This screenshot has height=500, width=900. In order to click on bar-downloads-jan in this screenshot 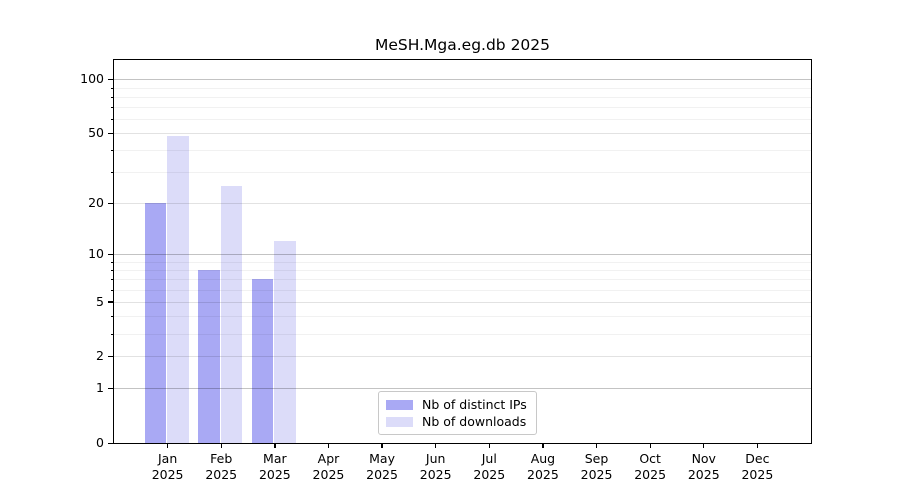, I will do `click(178, 289)`.